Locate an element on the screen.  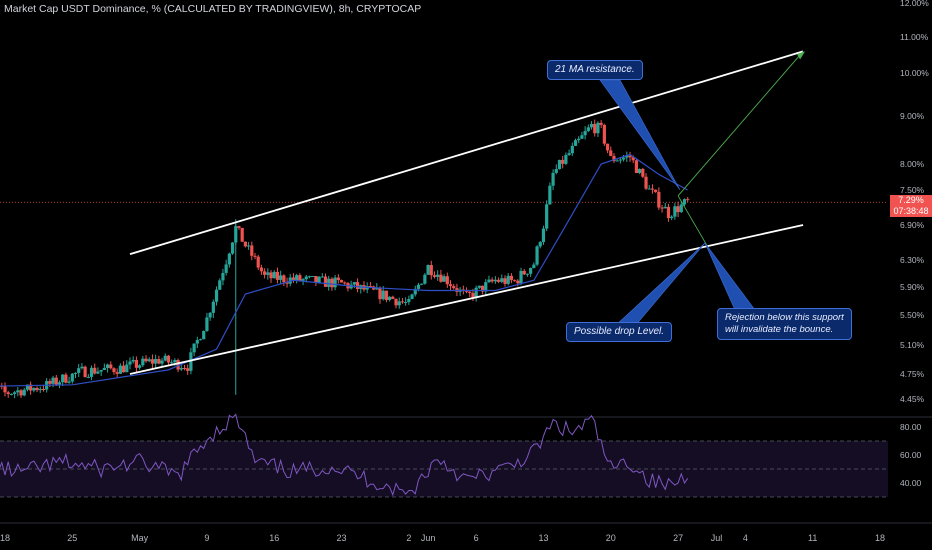
time-tick-label: 23 is located at coordinates (342, 538).